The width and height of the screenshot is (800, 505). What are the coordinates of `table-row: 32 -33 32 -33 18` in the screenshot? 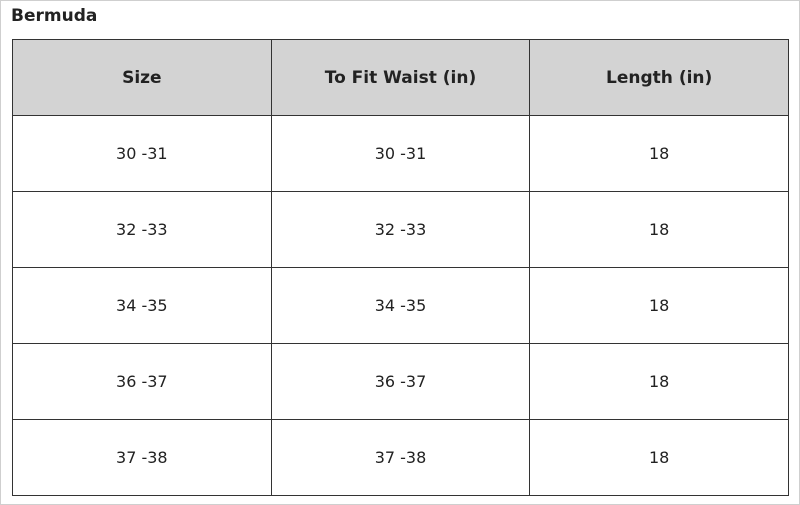 It's located at (400, 229).